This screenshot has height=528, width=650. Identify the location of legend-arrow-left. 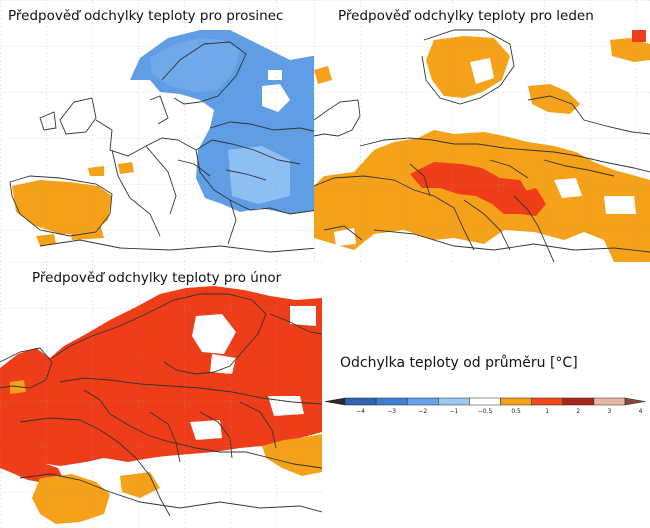
(335, 401).